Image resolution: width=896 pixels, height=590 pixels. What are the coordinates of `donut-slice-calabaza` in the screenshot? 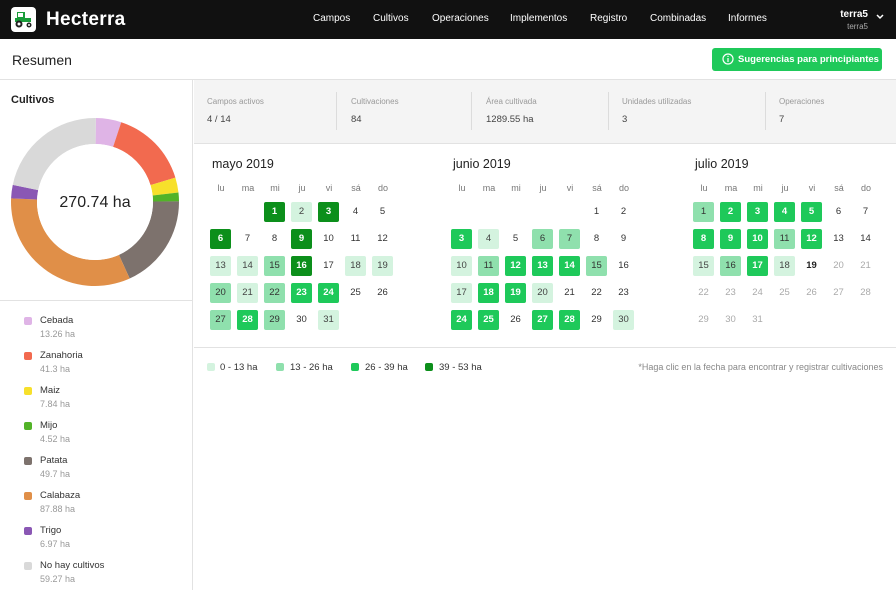 It's located at (70, 242).